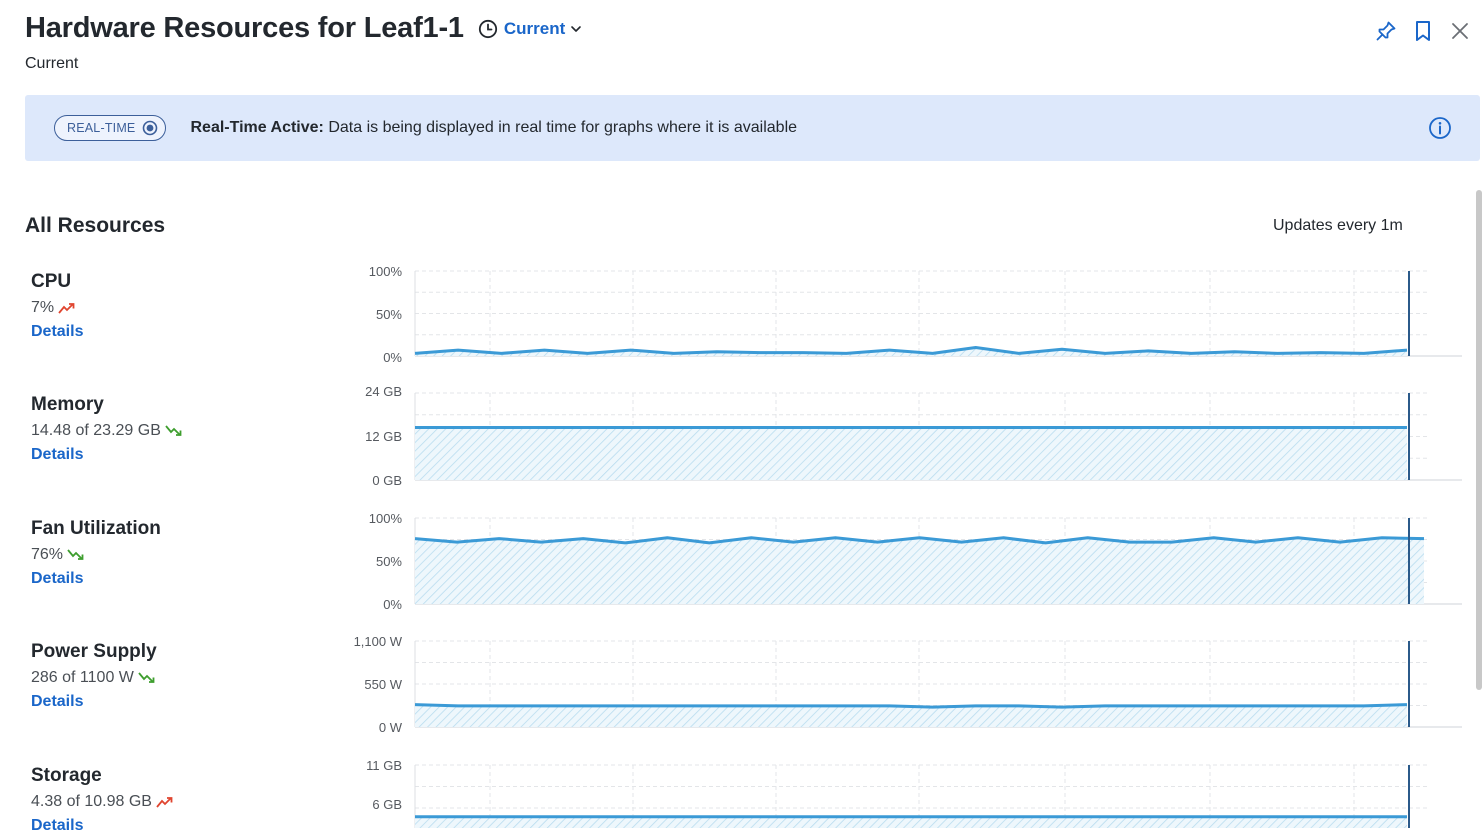  I want to click on storage-details-link: Details, so click(57, 826).